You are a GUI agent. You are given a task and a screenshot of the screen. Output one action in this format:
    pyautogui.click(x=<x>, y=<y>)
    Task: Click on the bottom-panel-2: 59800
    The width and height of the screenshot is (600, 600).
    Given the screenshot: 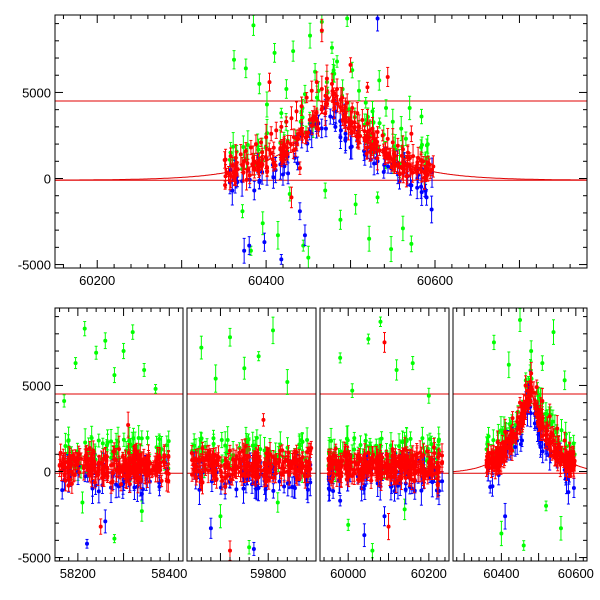 What is the action you would take?
    pyautogui.click(x=251, y=444)
    